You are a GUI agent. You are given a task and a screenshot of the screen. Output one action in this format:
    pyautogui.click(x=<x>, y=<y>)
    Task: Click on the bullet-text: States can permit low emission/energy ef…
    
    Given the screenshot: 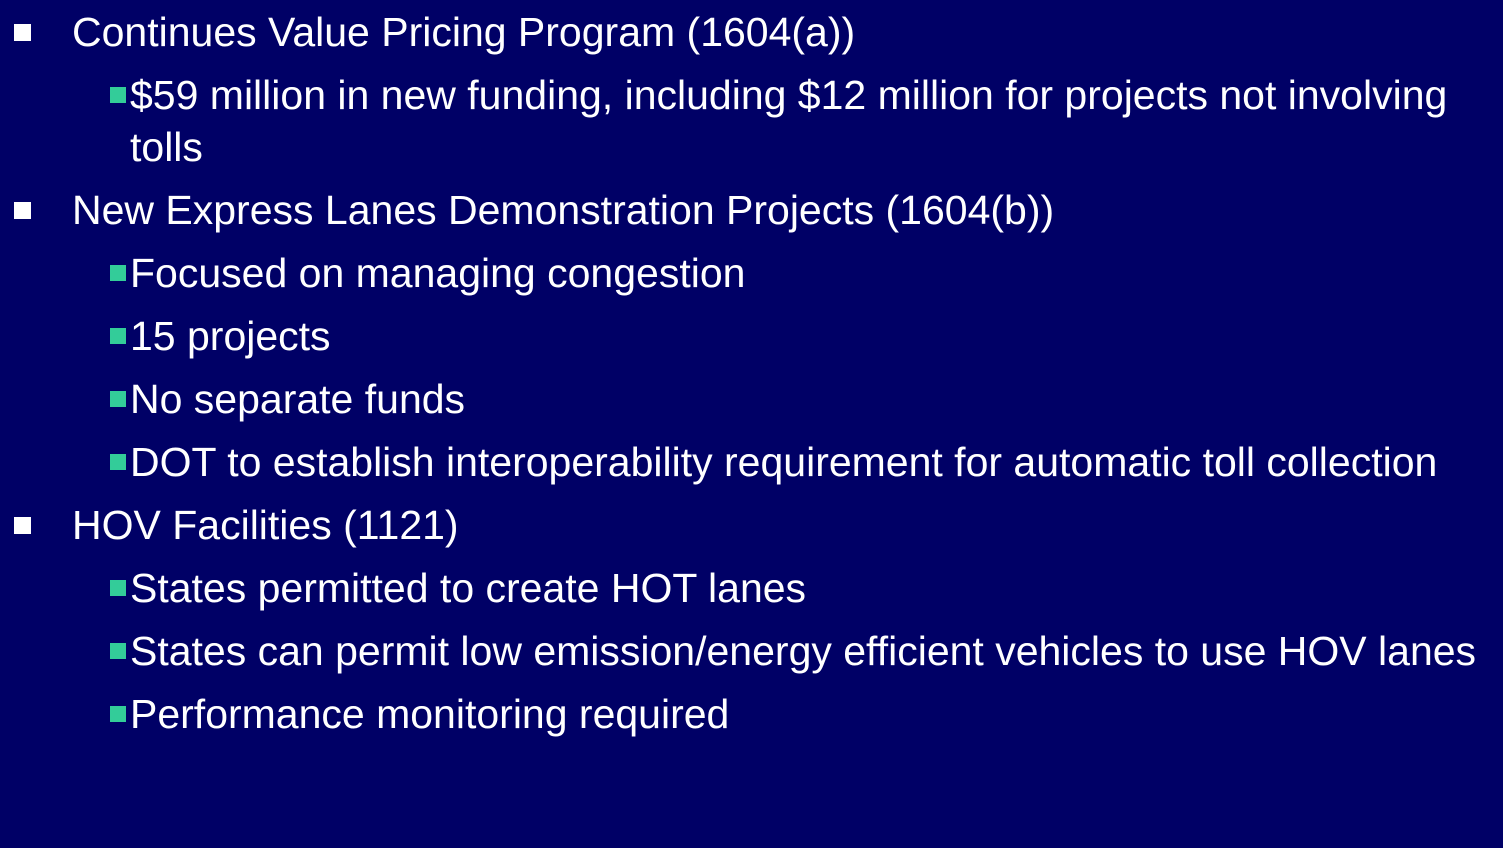 What is the action you would take?
    pyautogui.click(x=803, y=651)
    